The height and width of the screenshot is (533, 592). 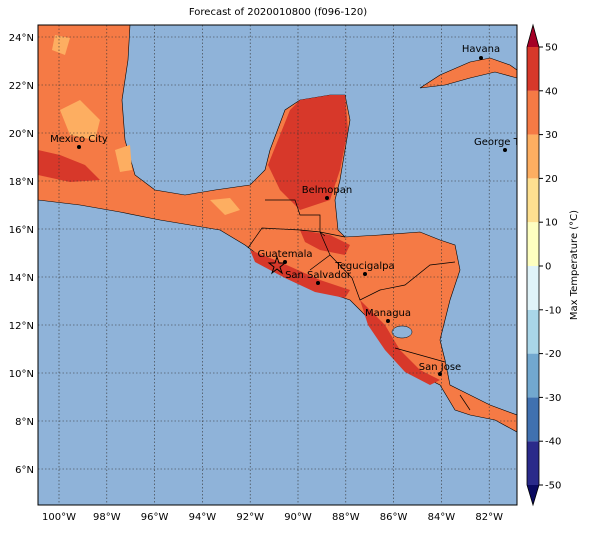 What do you see at coordinates (59, 517) in the screenshot?
I see `lon-label: 100°W` at bounding box center [59, 517].